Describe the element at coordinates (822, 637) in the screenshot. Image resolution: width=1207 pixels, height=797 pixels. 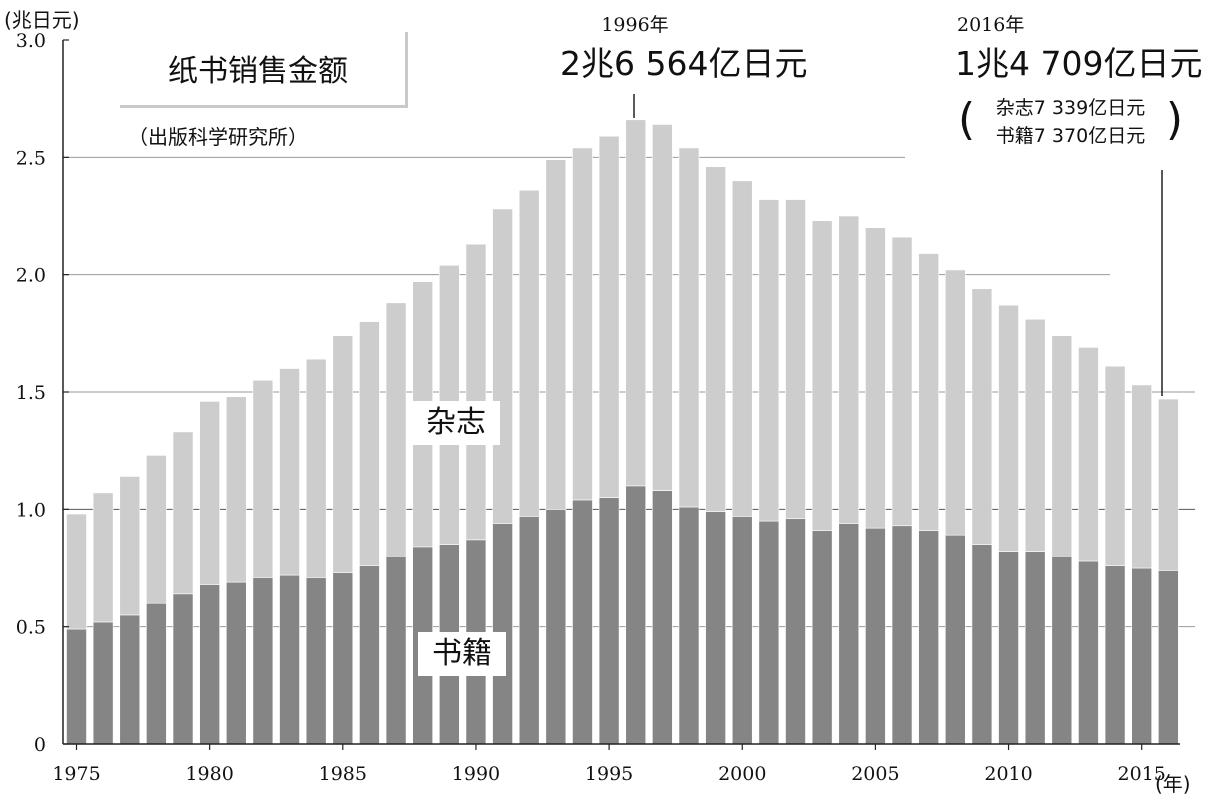
I see `bar-books-2003` at that location.